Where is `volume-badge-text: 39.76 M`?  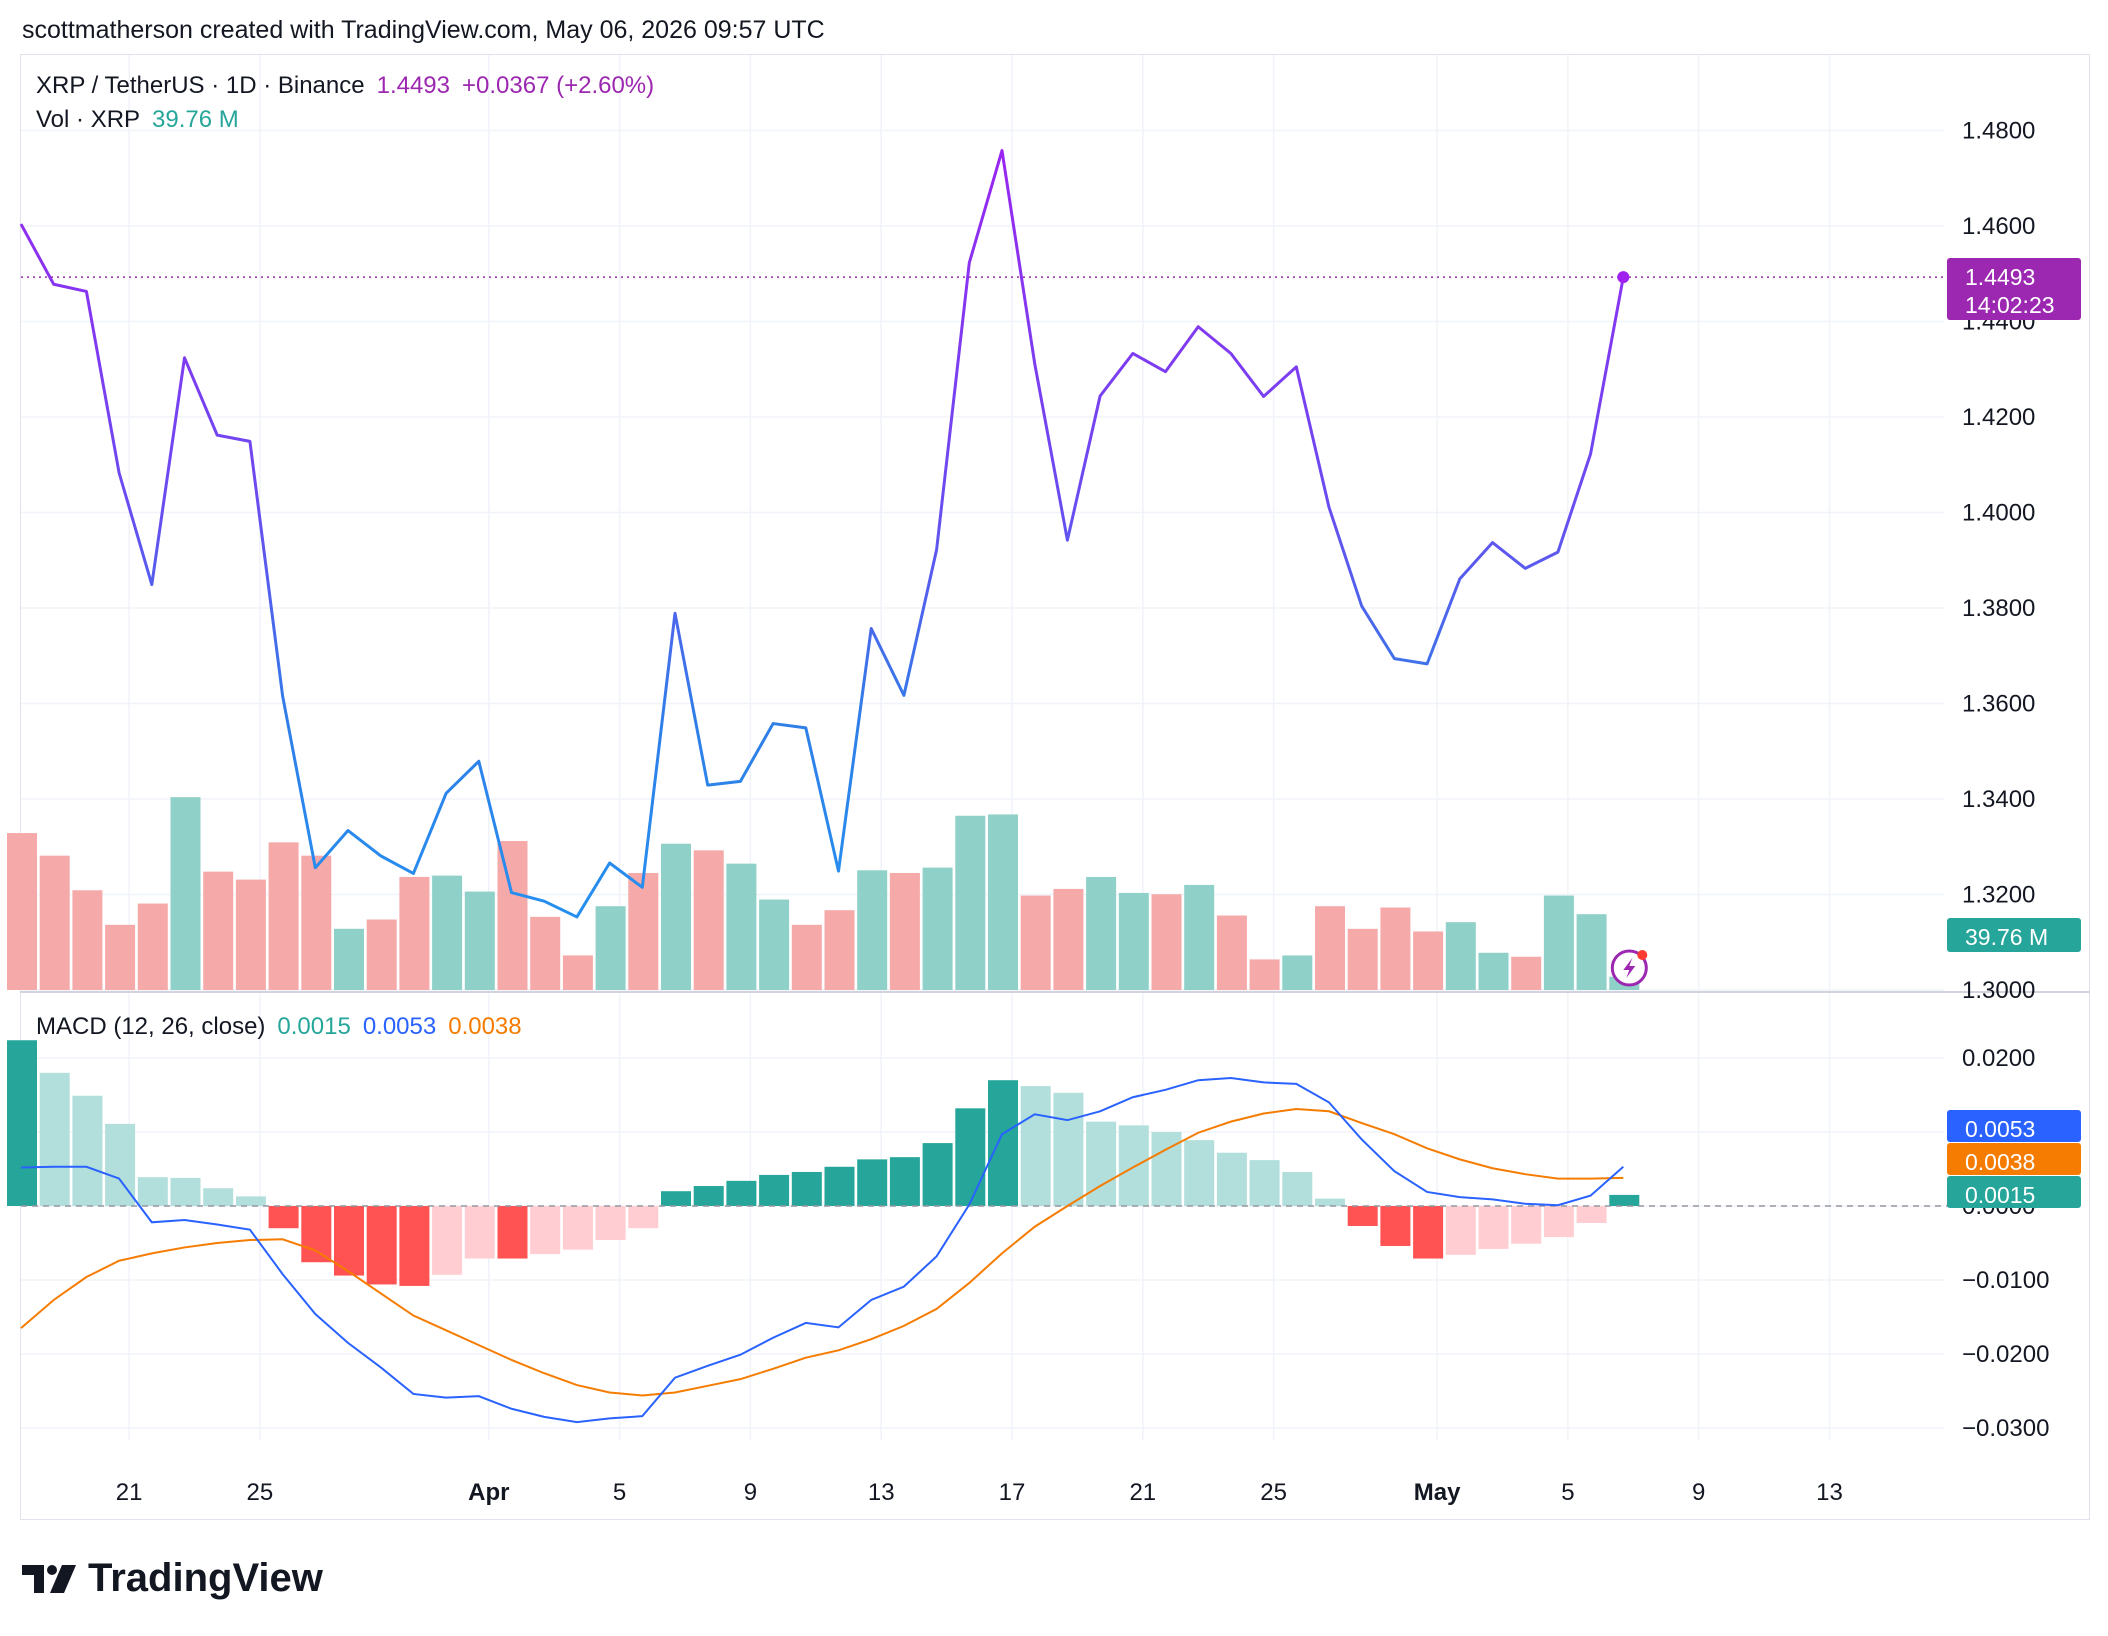 volume-badge-text: 39.76 M is located at coordinates (2006, 937).